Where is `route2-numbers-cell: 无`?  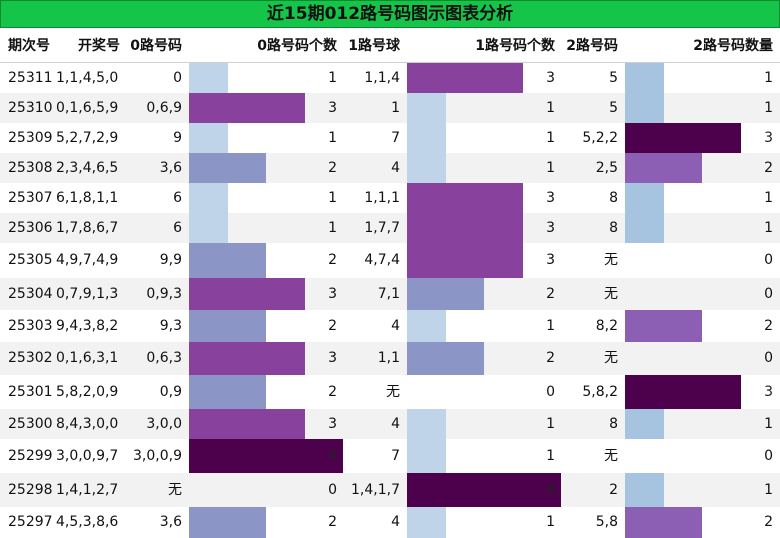 route2-numbers-cell: 无 is located at coordinates (611, 456).